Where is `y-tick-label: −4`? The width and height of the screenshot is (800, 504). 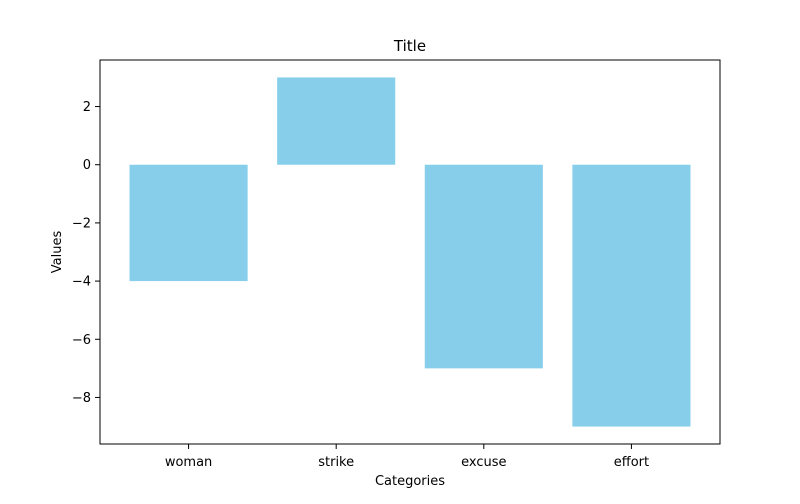 y-tick-label: −4 is located at coordinates (81, 282).